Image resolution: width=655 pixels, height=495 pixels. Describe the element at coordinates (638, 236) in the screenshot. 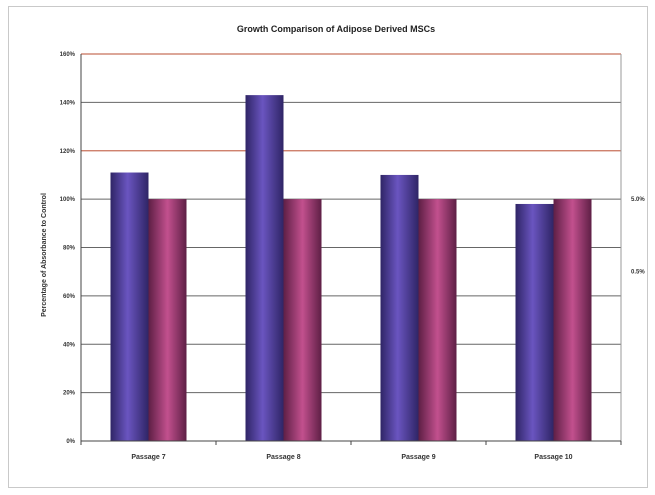

I see `legend: 5.0% 0.5%` at that location.